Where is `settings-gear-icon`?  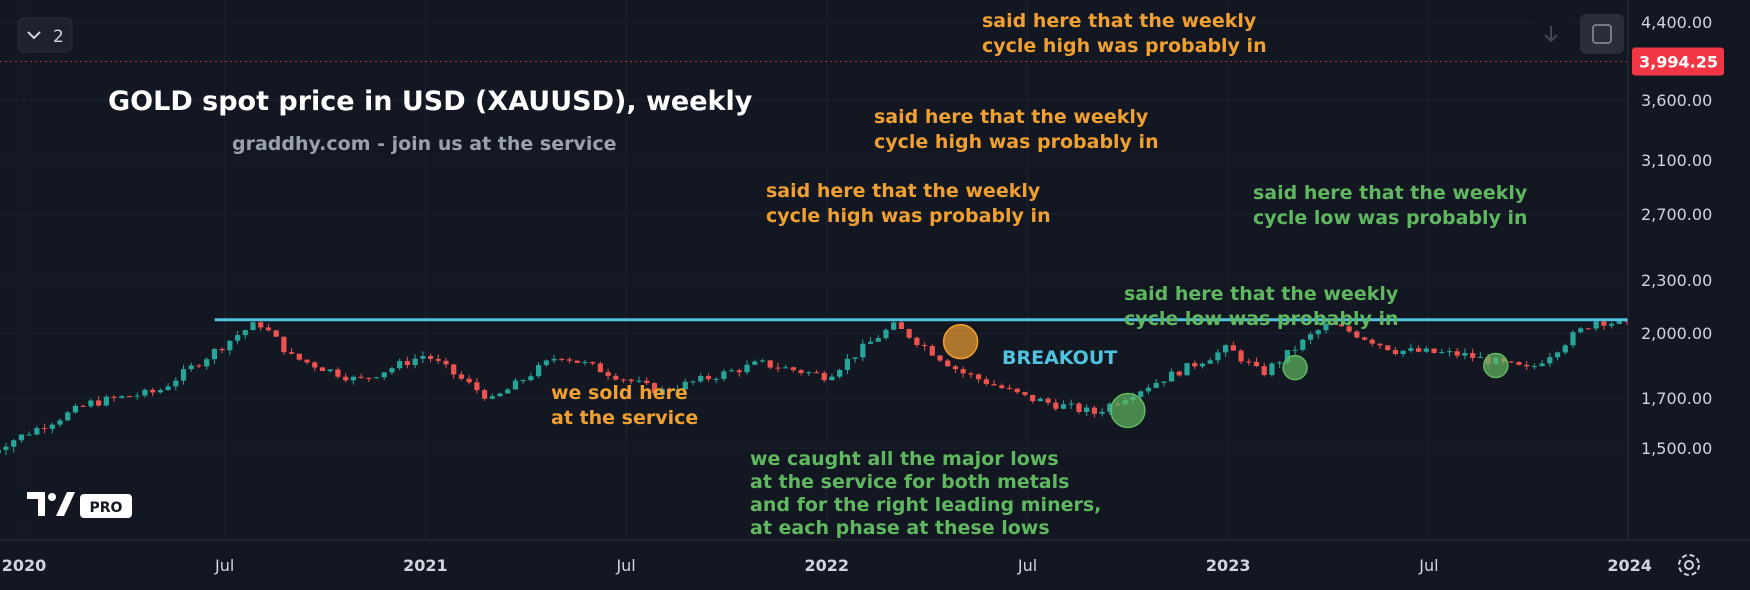 settings-gear-icon is located at coordinates (1689, 565).